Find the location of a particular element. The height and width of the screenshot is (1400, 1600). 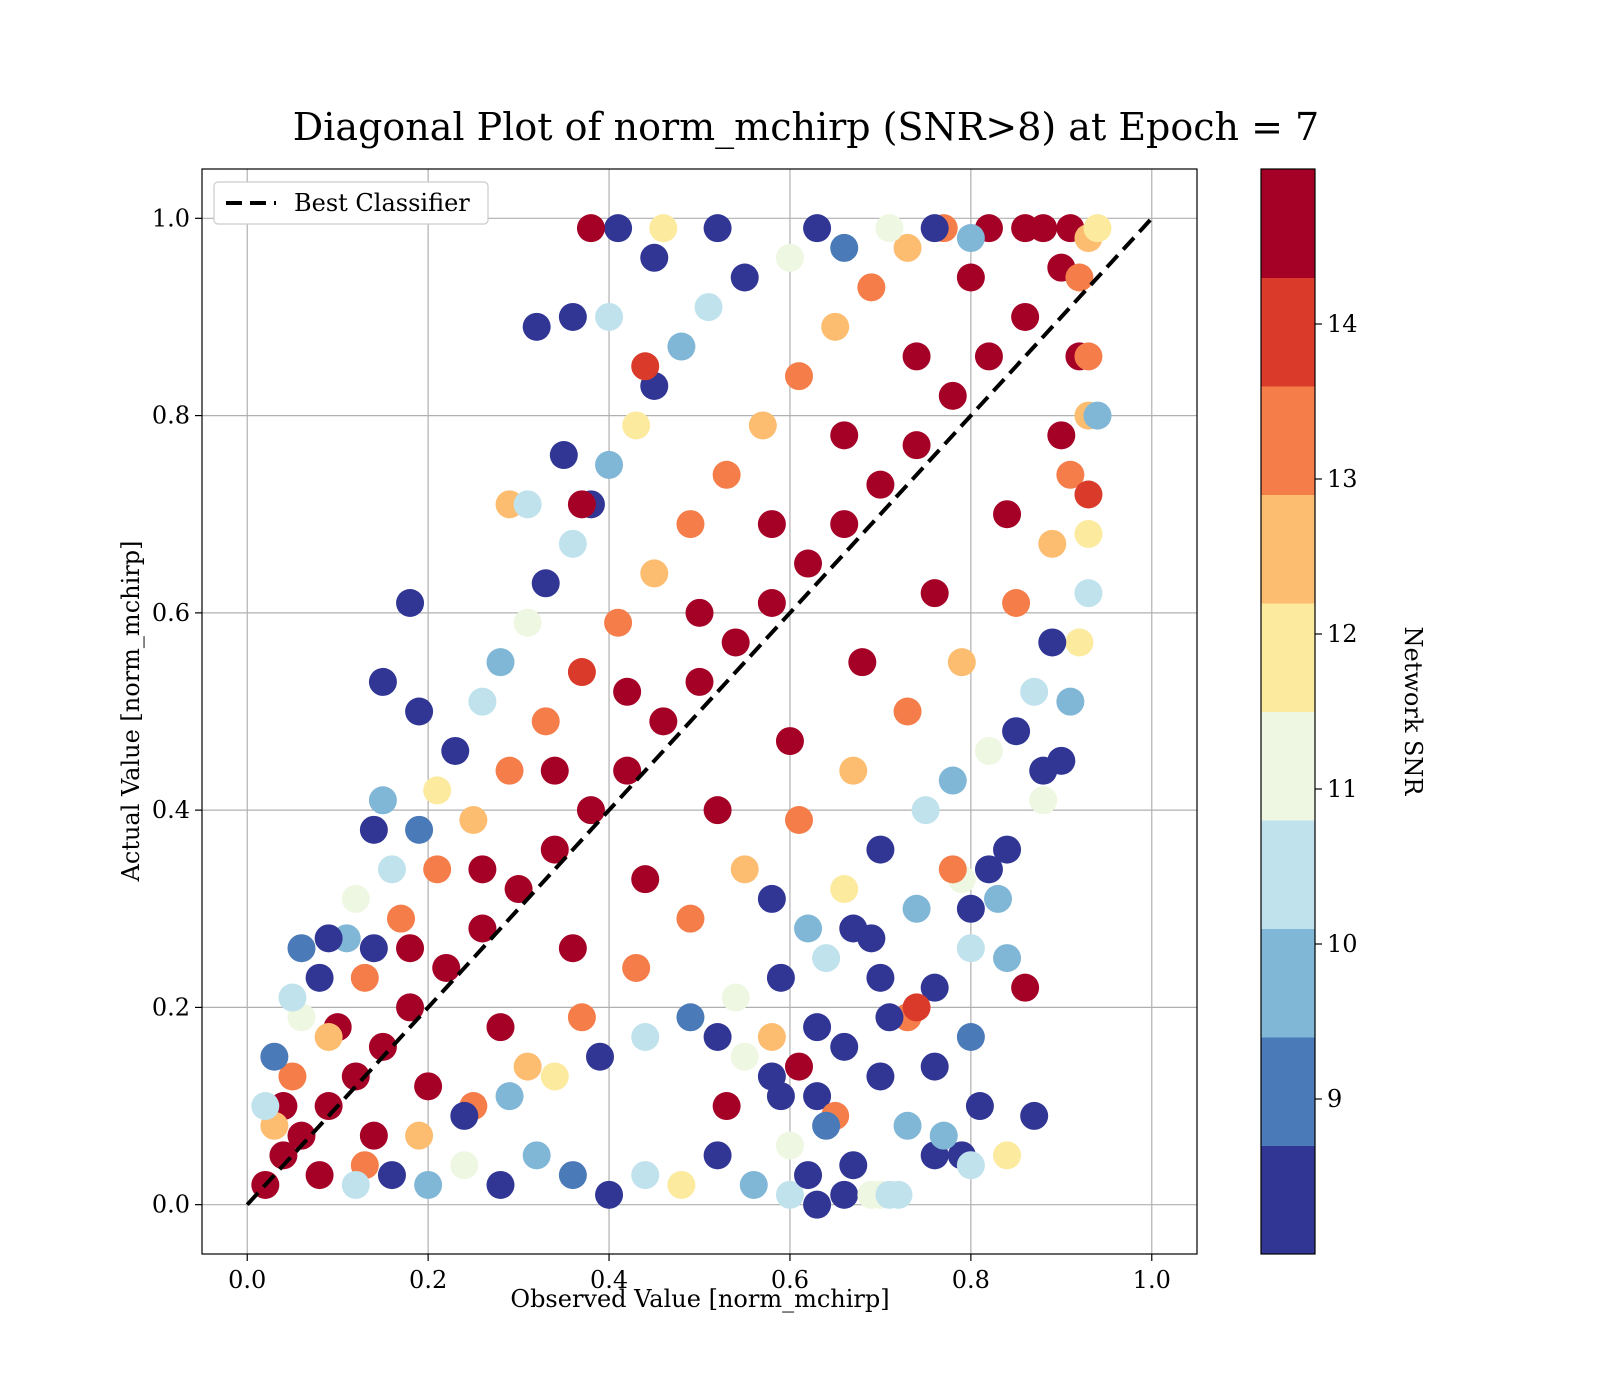

x-tick-label: 0.4 is located at coordinates (609, 1280).